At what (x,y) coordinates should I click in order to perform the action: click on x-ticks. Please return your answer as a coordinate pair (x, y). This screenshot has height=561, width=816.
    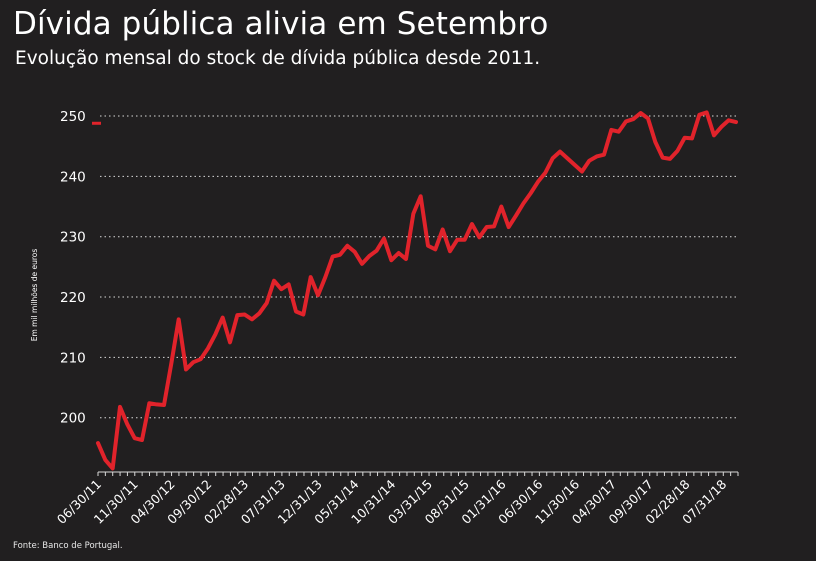
    Looking at the image, I should click on (418, 474).